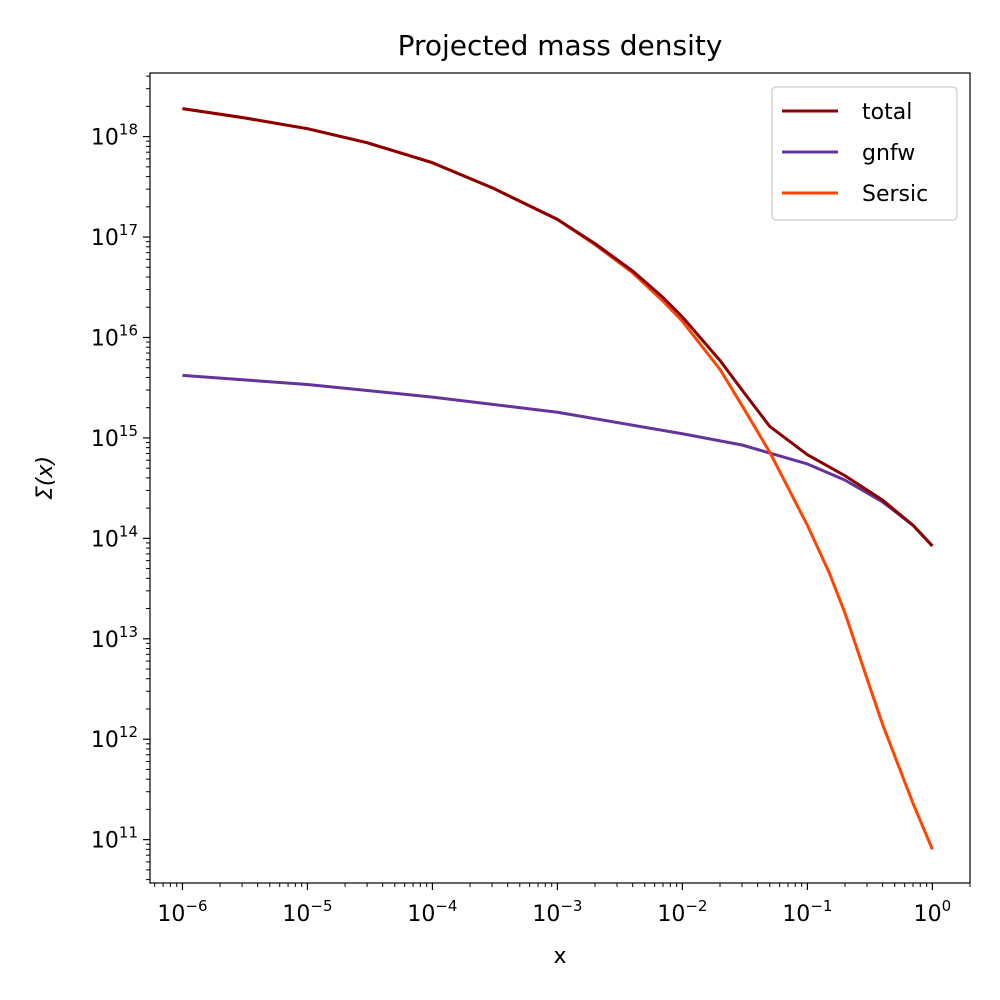 Image resolution: width=1000 pixels, height=1000 pixels. What do you see at coordinates (128, 230) in the screenshot?
I see `y-tick-exponent: 17` at bounding box center [128, 230].